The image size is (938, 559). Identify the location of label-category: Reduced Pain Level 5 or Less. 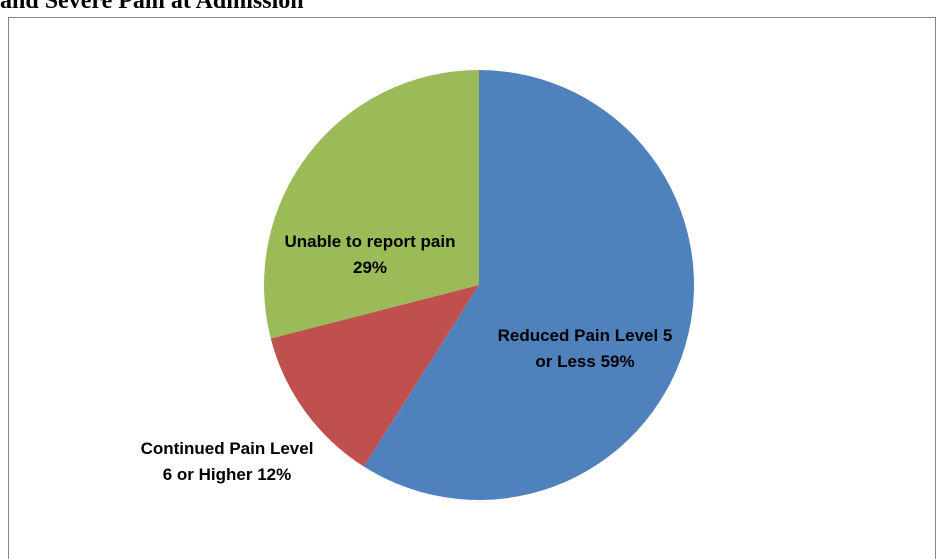
(587, 348).